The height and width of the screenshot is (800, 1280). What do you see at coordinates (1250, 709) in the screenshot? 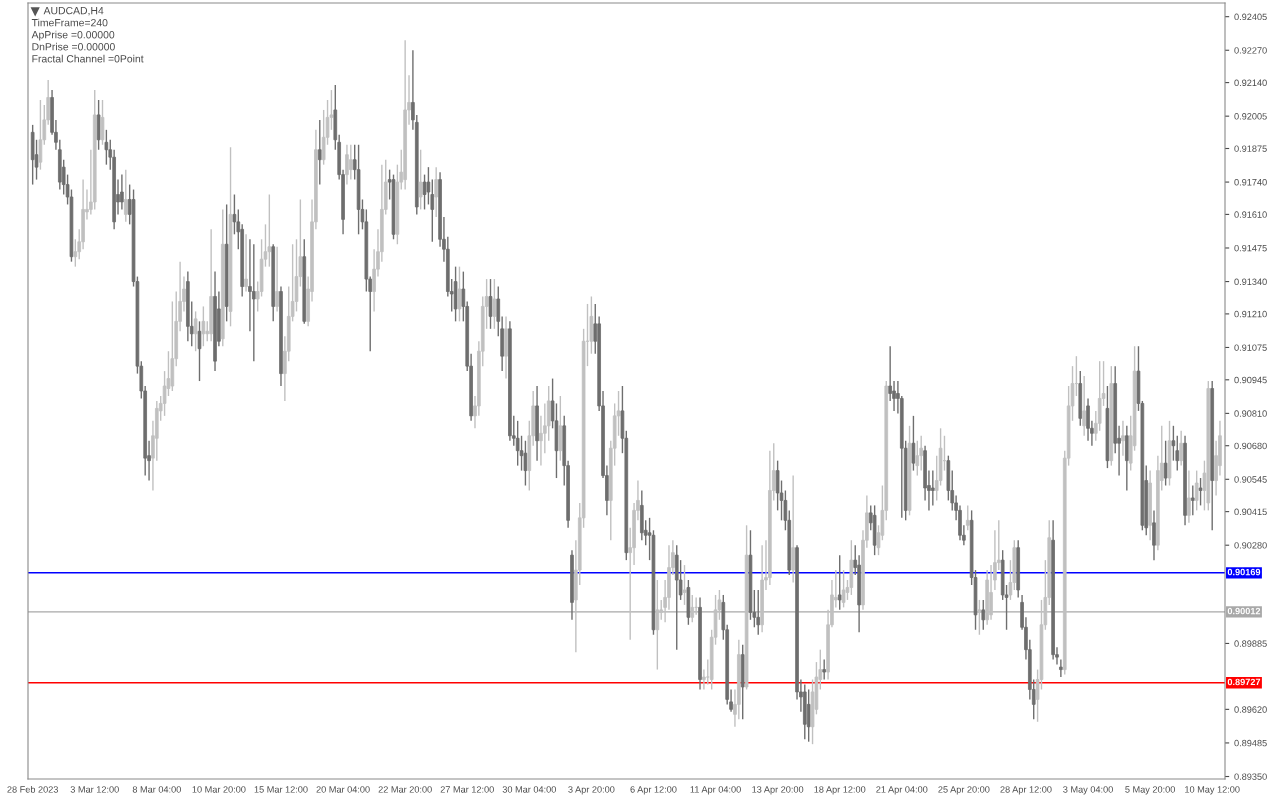
I see `y-tick-label: 0.89620` at bounding box center [1250, 709].